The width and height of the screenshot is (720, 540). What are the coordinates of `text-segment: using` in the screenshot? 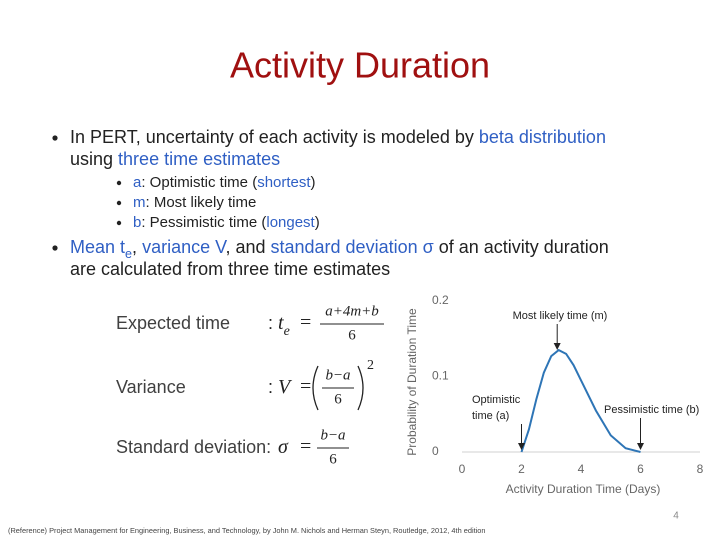 It's located at (94, 159).